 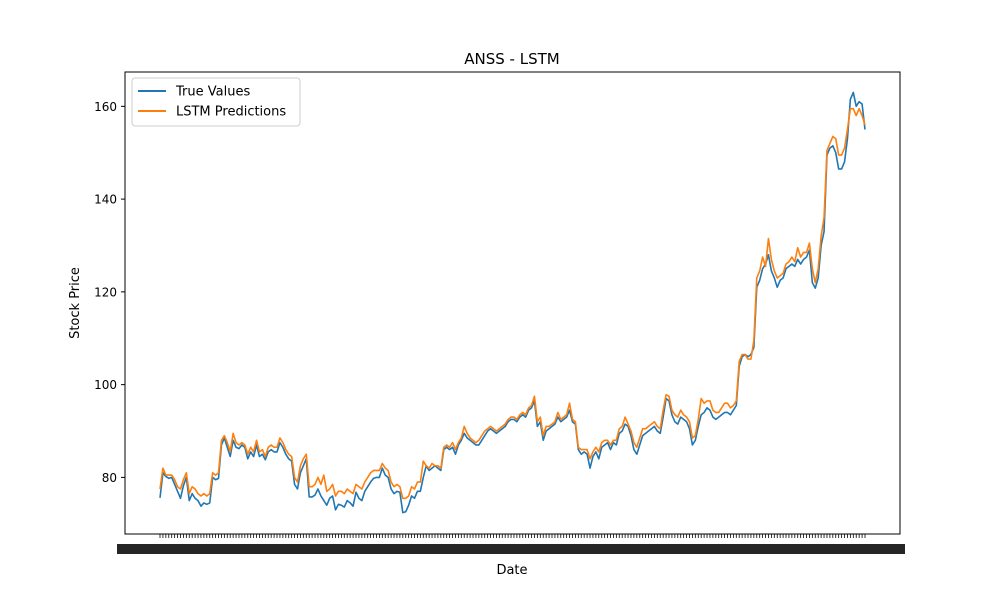 I want to click on x-axis-label: Date, so click(x=511, y=570).